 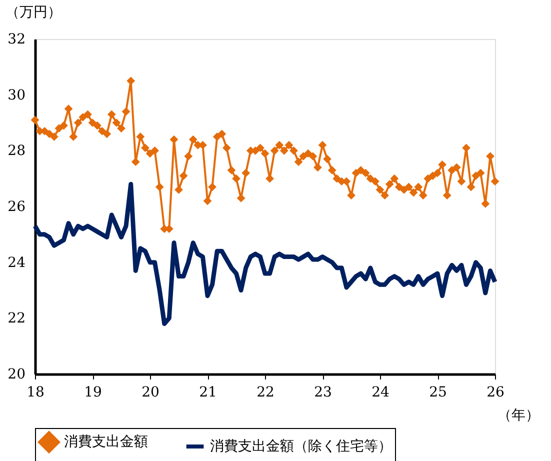 What do you see at coordinates (301, 446) in the screenshot?
I see `legend-label: 消費支出金額（除く住宅等）` at bounding box center [301, 446].